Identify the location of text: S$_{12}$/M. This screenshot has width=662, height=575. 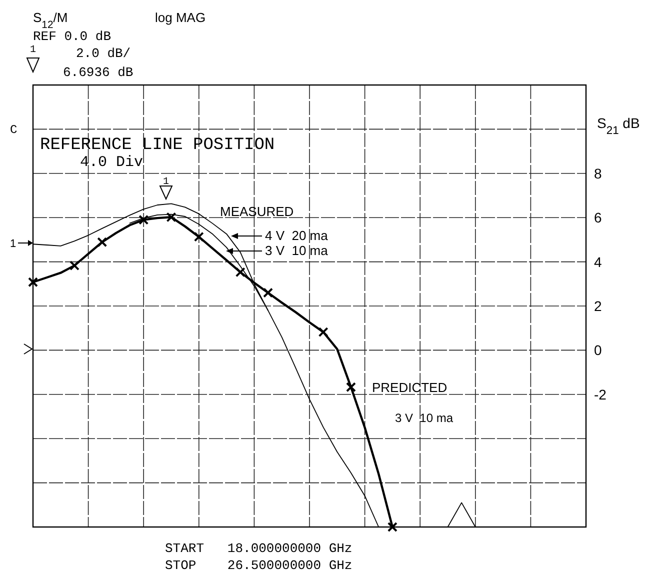
(50, 20).